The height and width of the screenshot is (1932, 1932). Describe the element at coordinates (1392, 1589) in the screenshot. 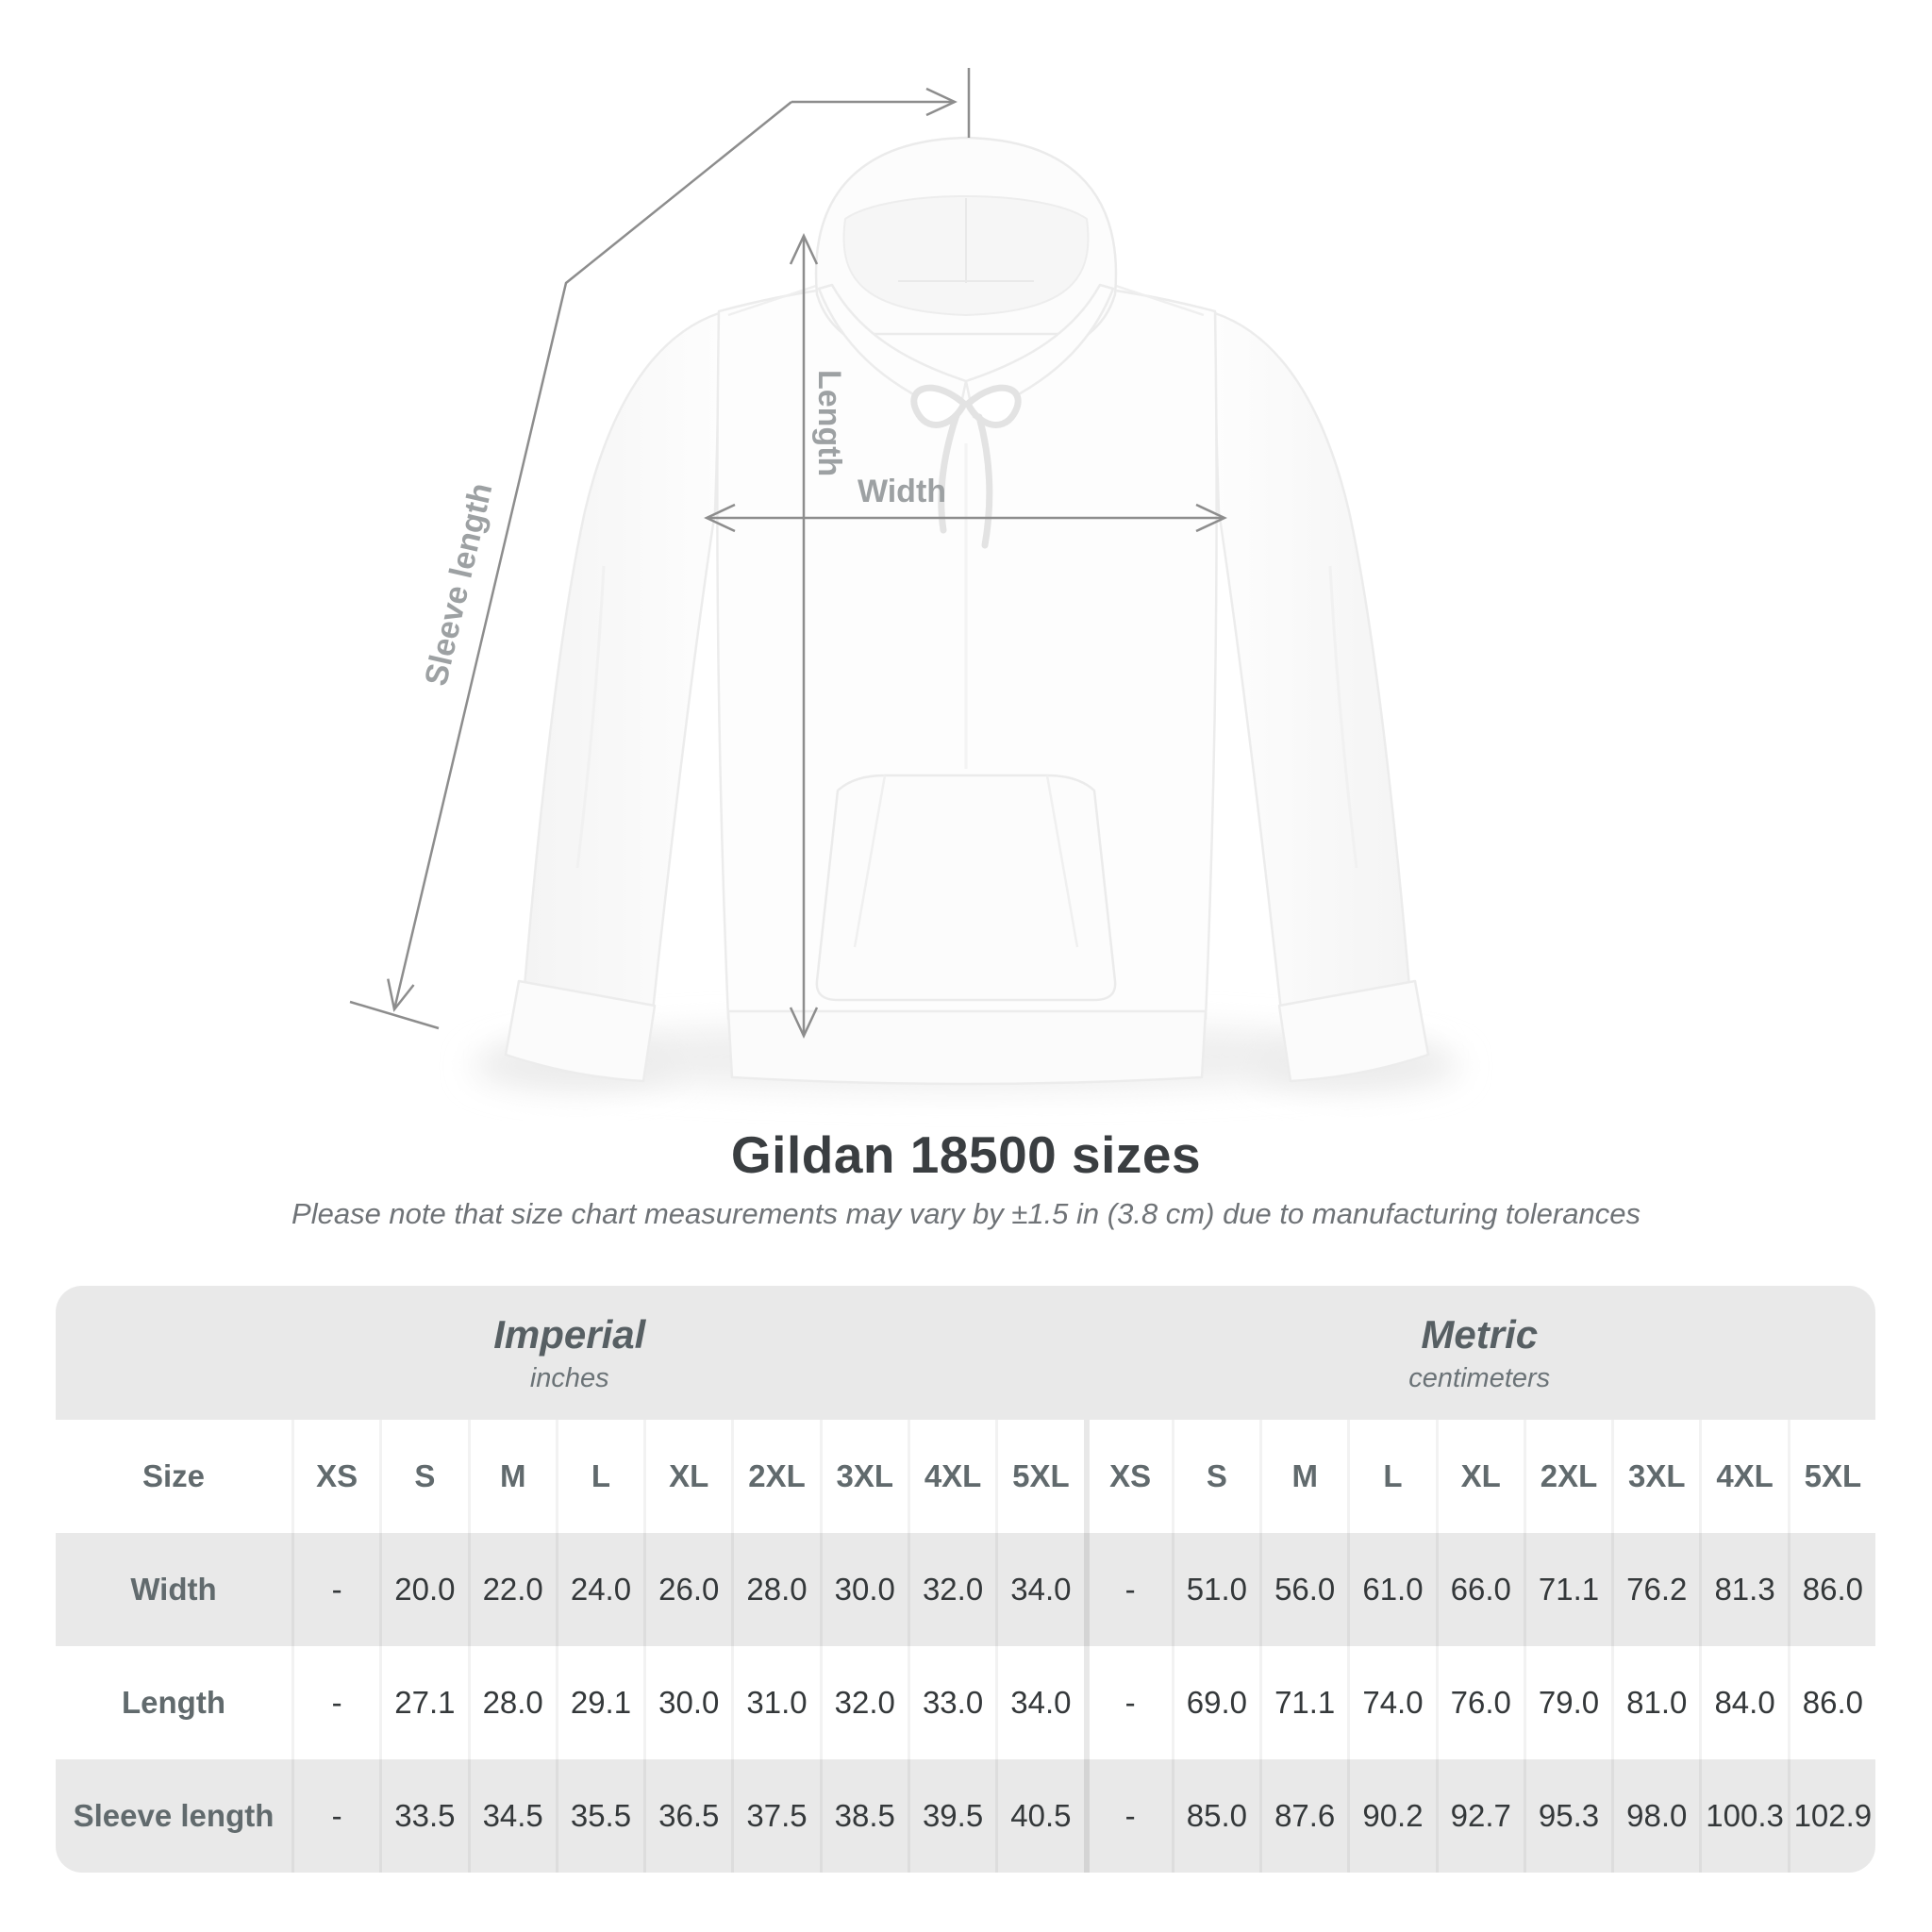

I see `value-cell: 61.0` at that location.